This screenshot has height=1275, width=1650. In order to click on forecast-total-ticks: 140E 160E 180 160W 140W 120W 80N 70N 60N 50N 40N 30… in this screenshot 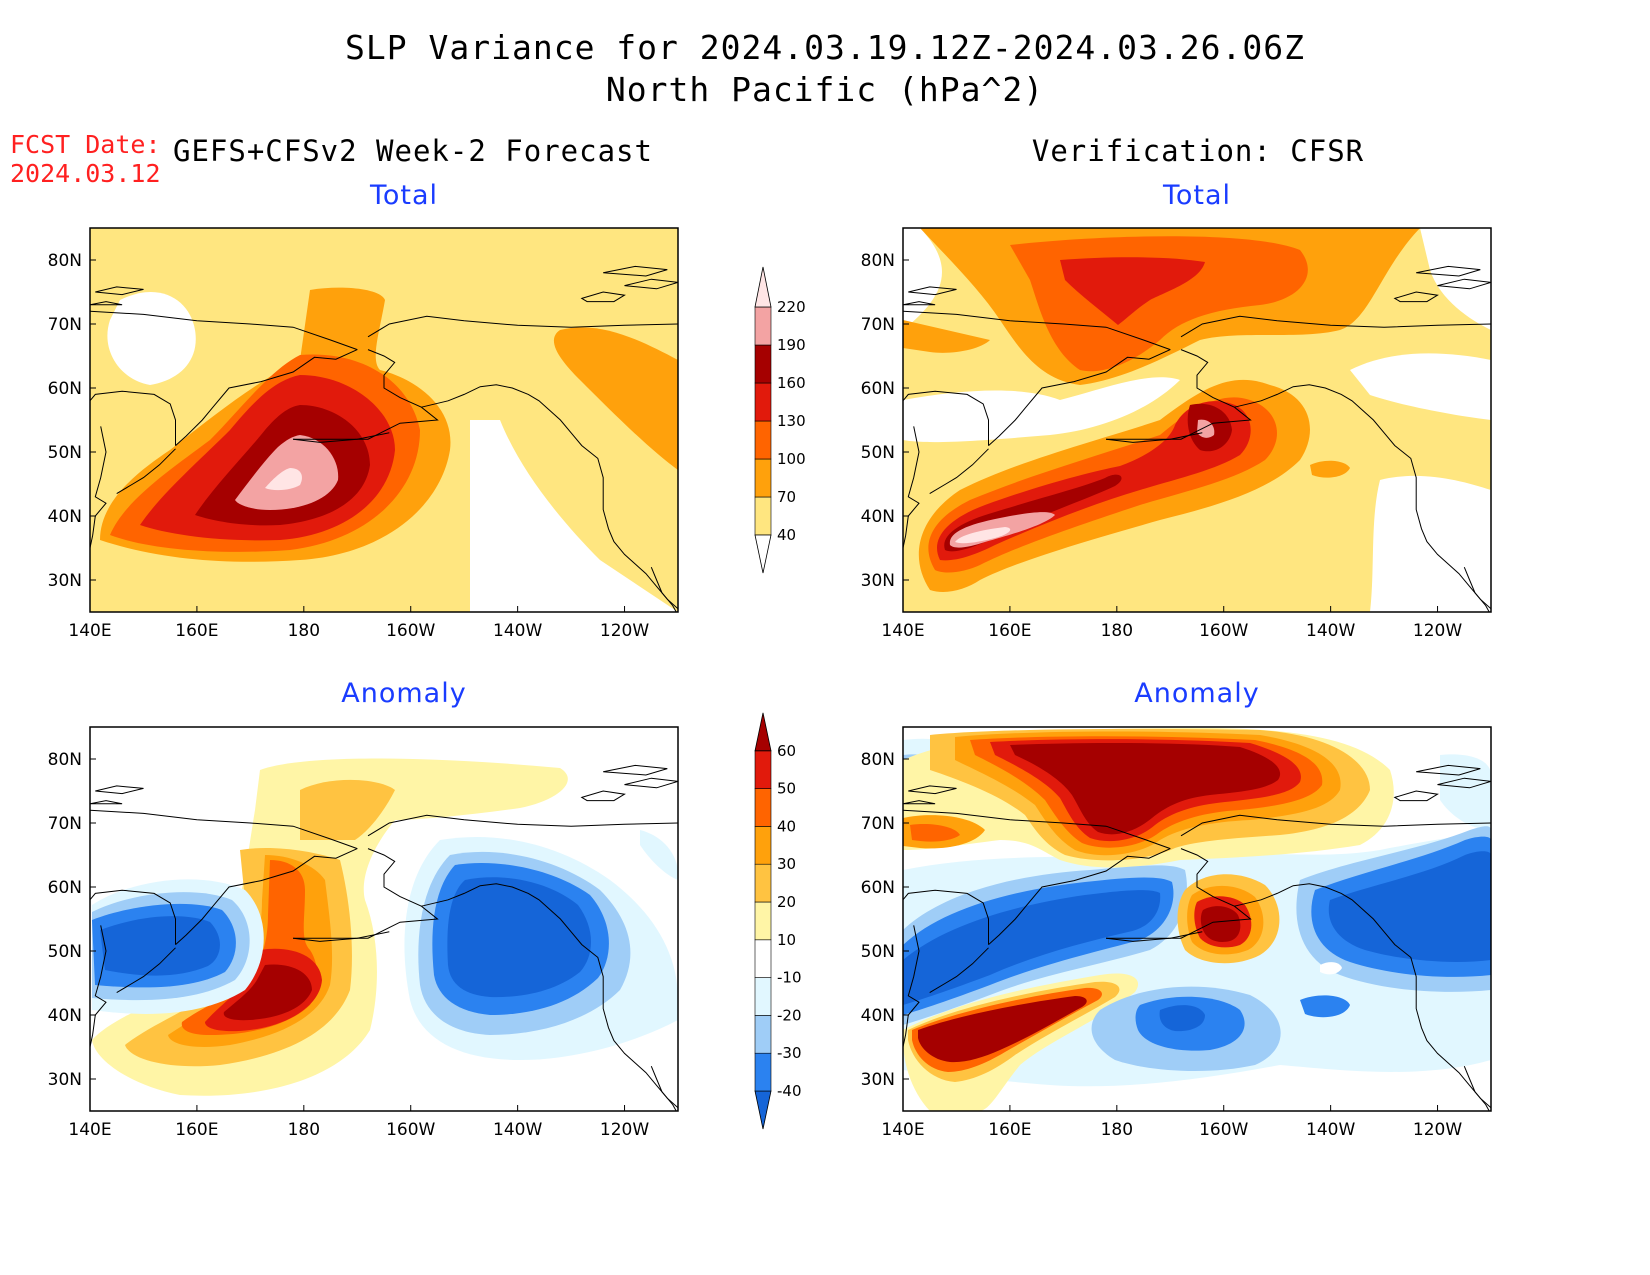, I will do `click(349, 446)`.